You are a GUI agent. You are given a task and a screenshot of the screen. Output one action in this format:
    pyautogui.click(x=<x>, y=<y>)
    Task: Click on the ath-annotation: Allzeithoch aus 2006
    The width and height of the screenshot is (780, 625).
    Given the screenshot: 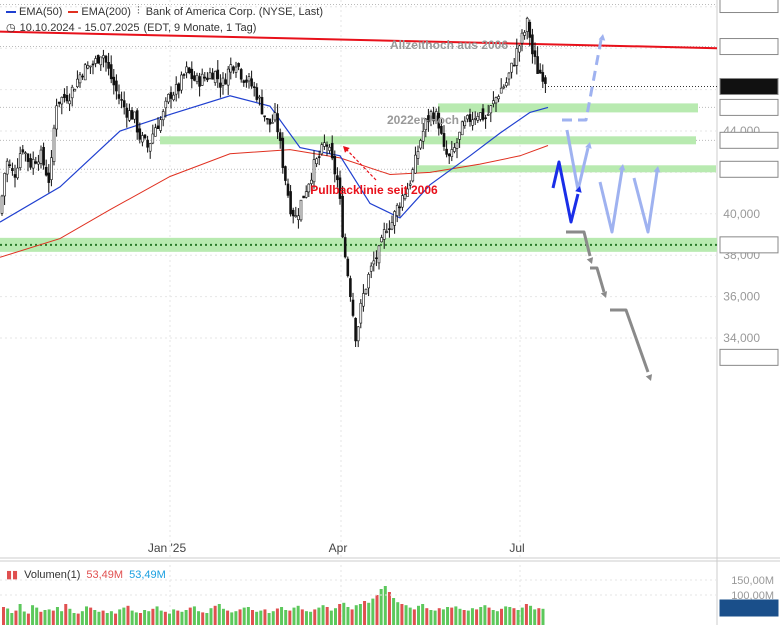 What is the action you would take?
    pyautogui.click(x=449, y=45)
    